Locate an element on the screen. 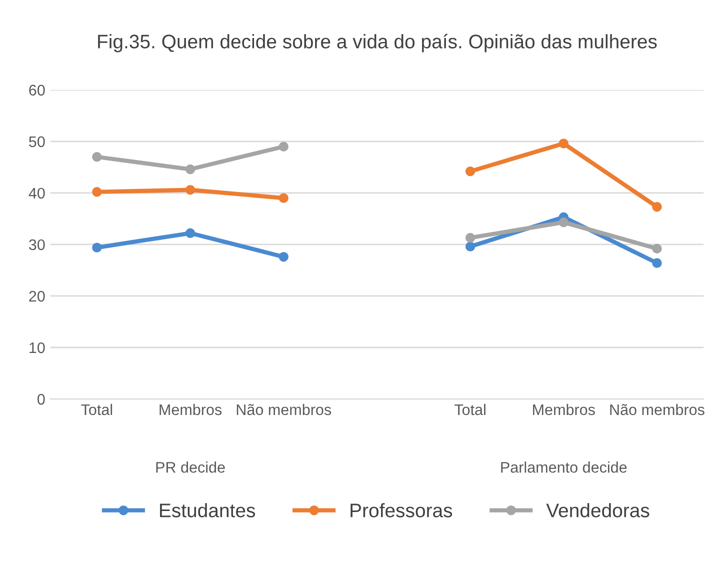 Image resolution: width=718 pixels, height=562 pixels. y-tick-label: 20 is located at coordinates (37, 296).